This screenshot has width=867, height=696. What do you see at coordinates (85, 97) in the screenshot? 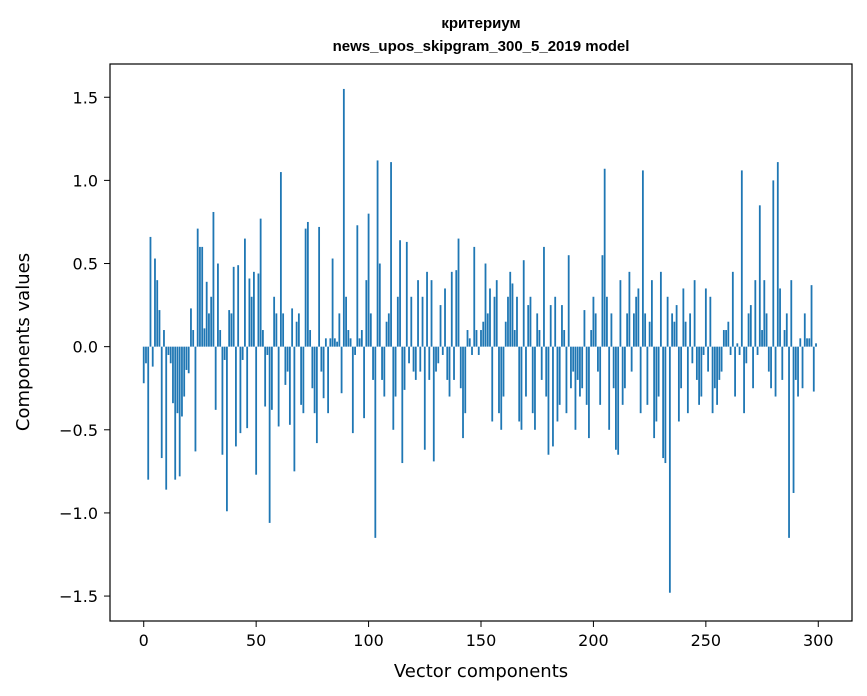
I see `y-tick-label: 1.5` at bounding box center [85, 97].